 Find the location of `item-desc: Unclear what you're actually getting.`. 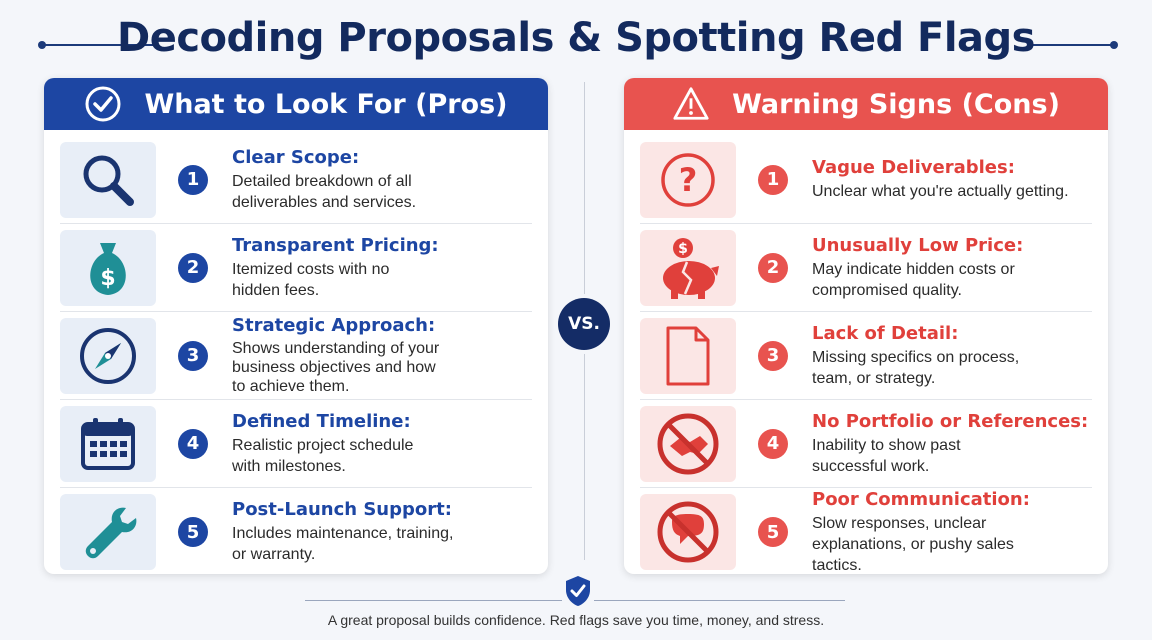

item-desc: Unclear what you're actually getting. is located at coordinates (940, 191).